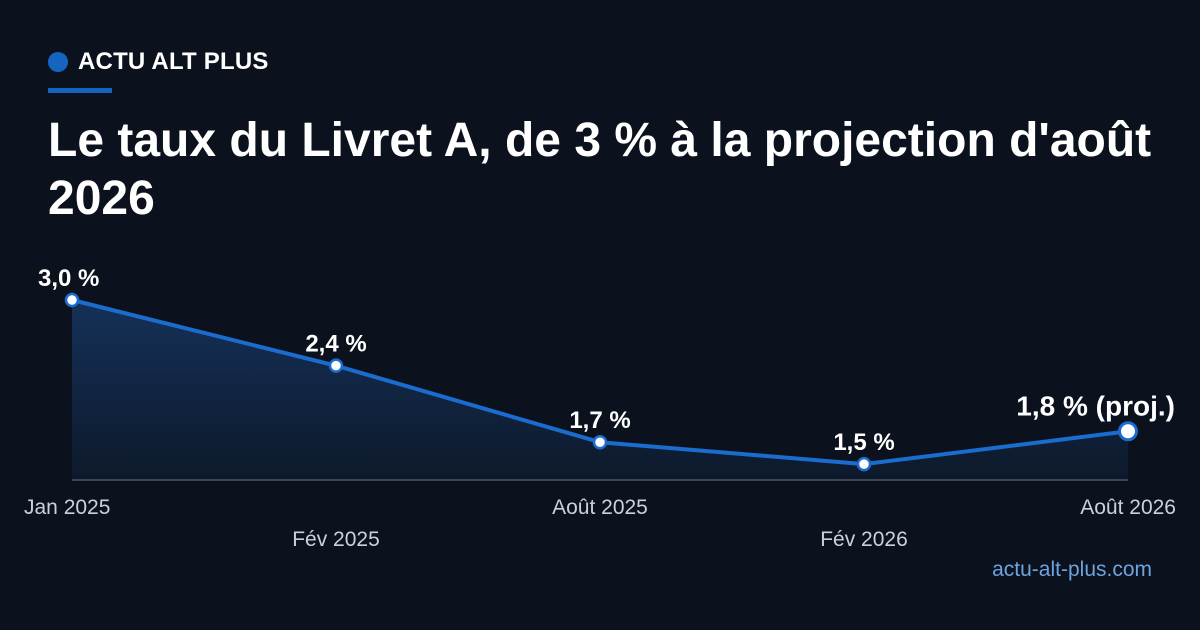 The height and width of the screenshot is (630, 1200). I want to click on footer-url: actu-alt-plus.com, so click(1072, 569).